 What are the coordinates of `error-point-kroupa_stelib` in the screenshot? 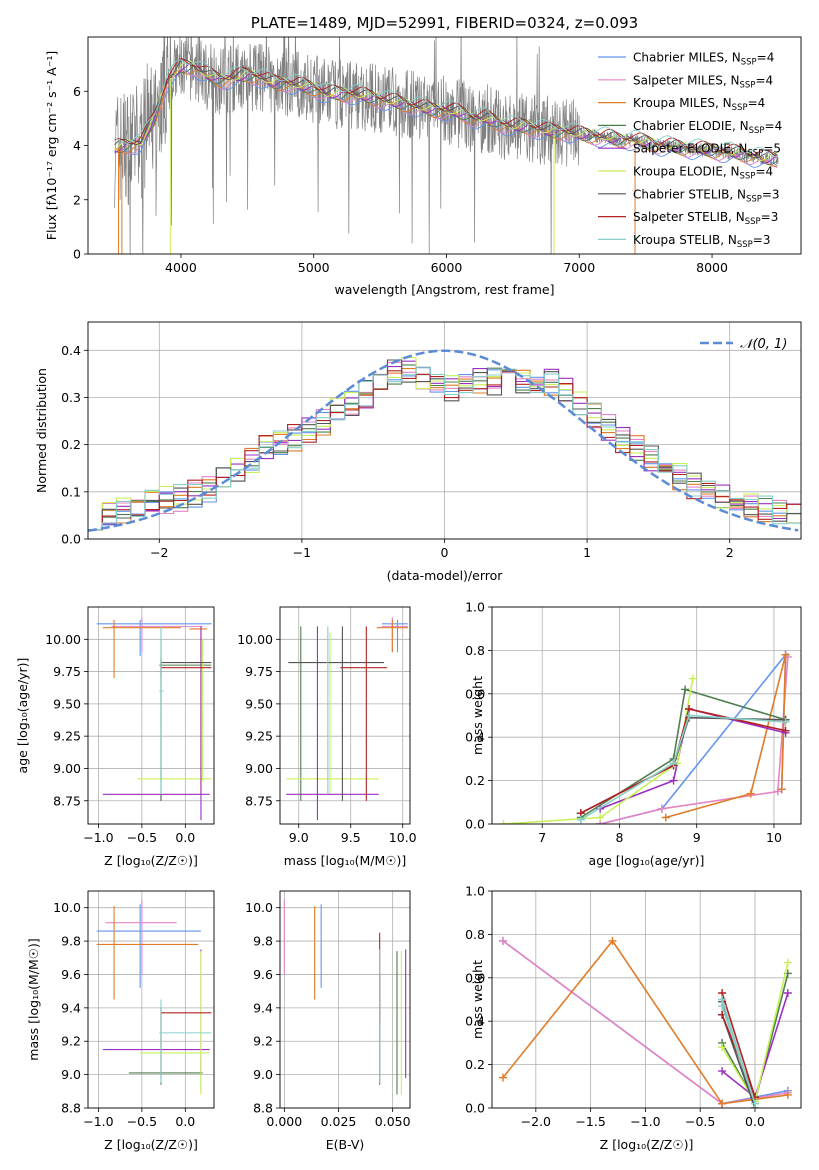 It's located at (185, 1041).